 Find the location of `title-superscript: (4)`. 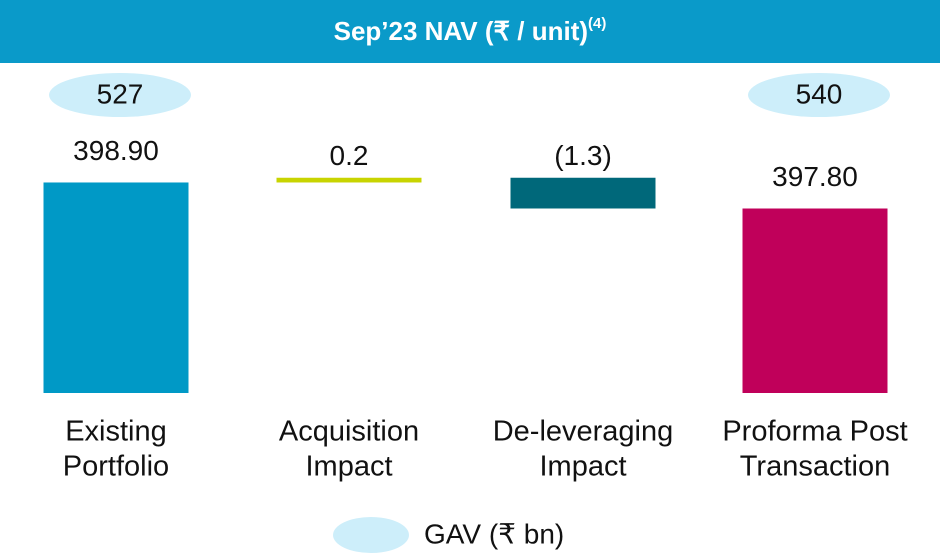

title-superscript: (4) is located at coordinates (597, 23).